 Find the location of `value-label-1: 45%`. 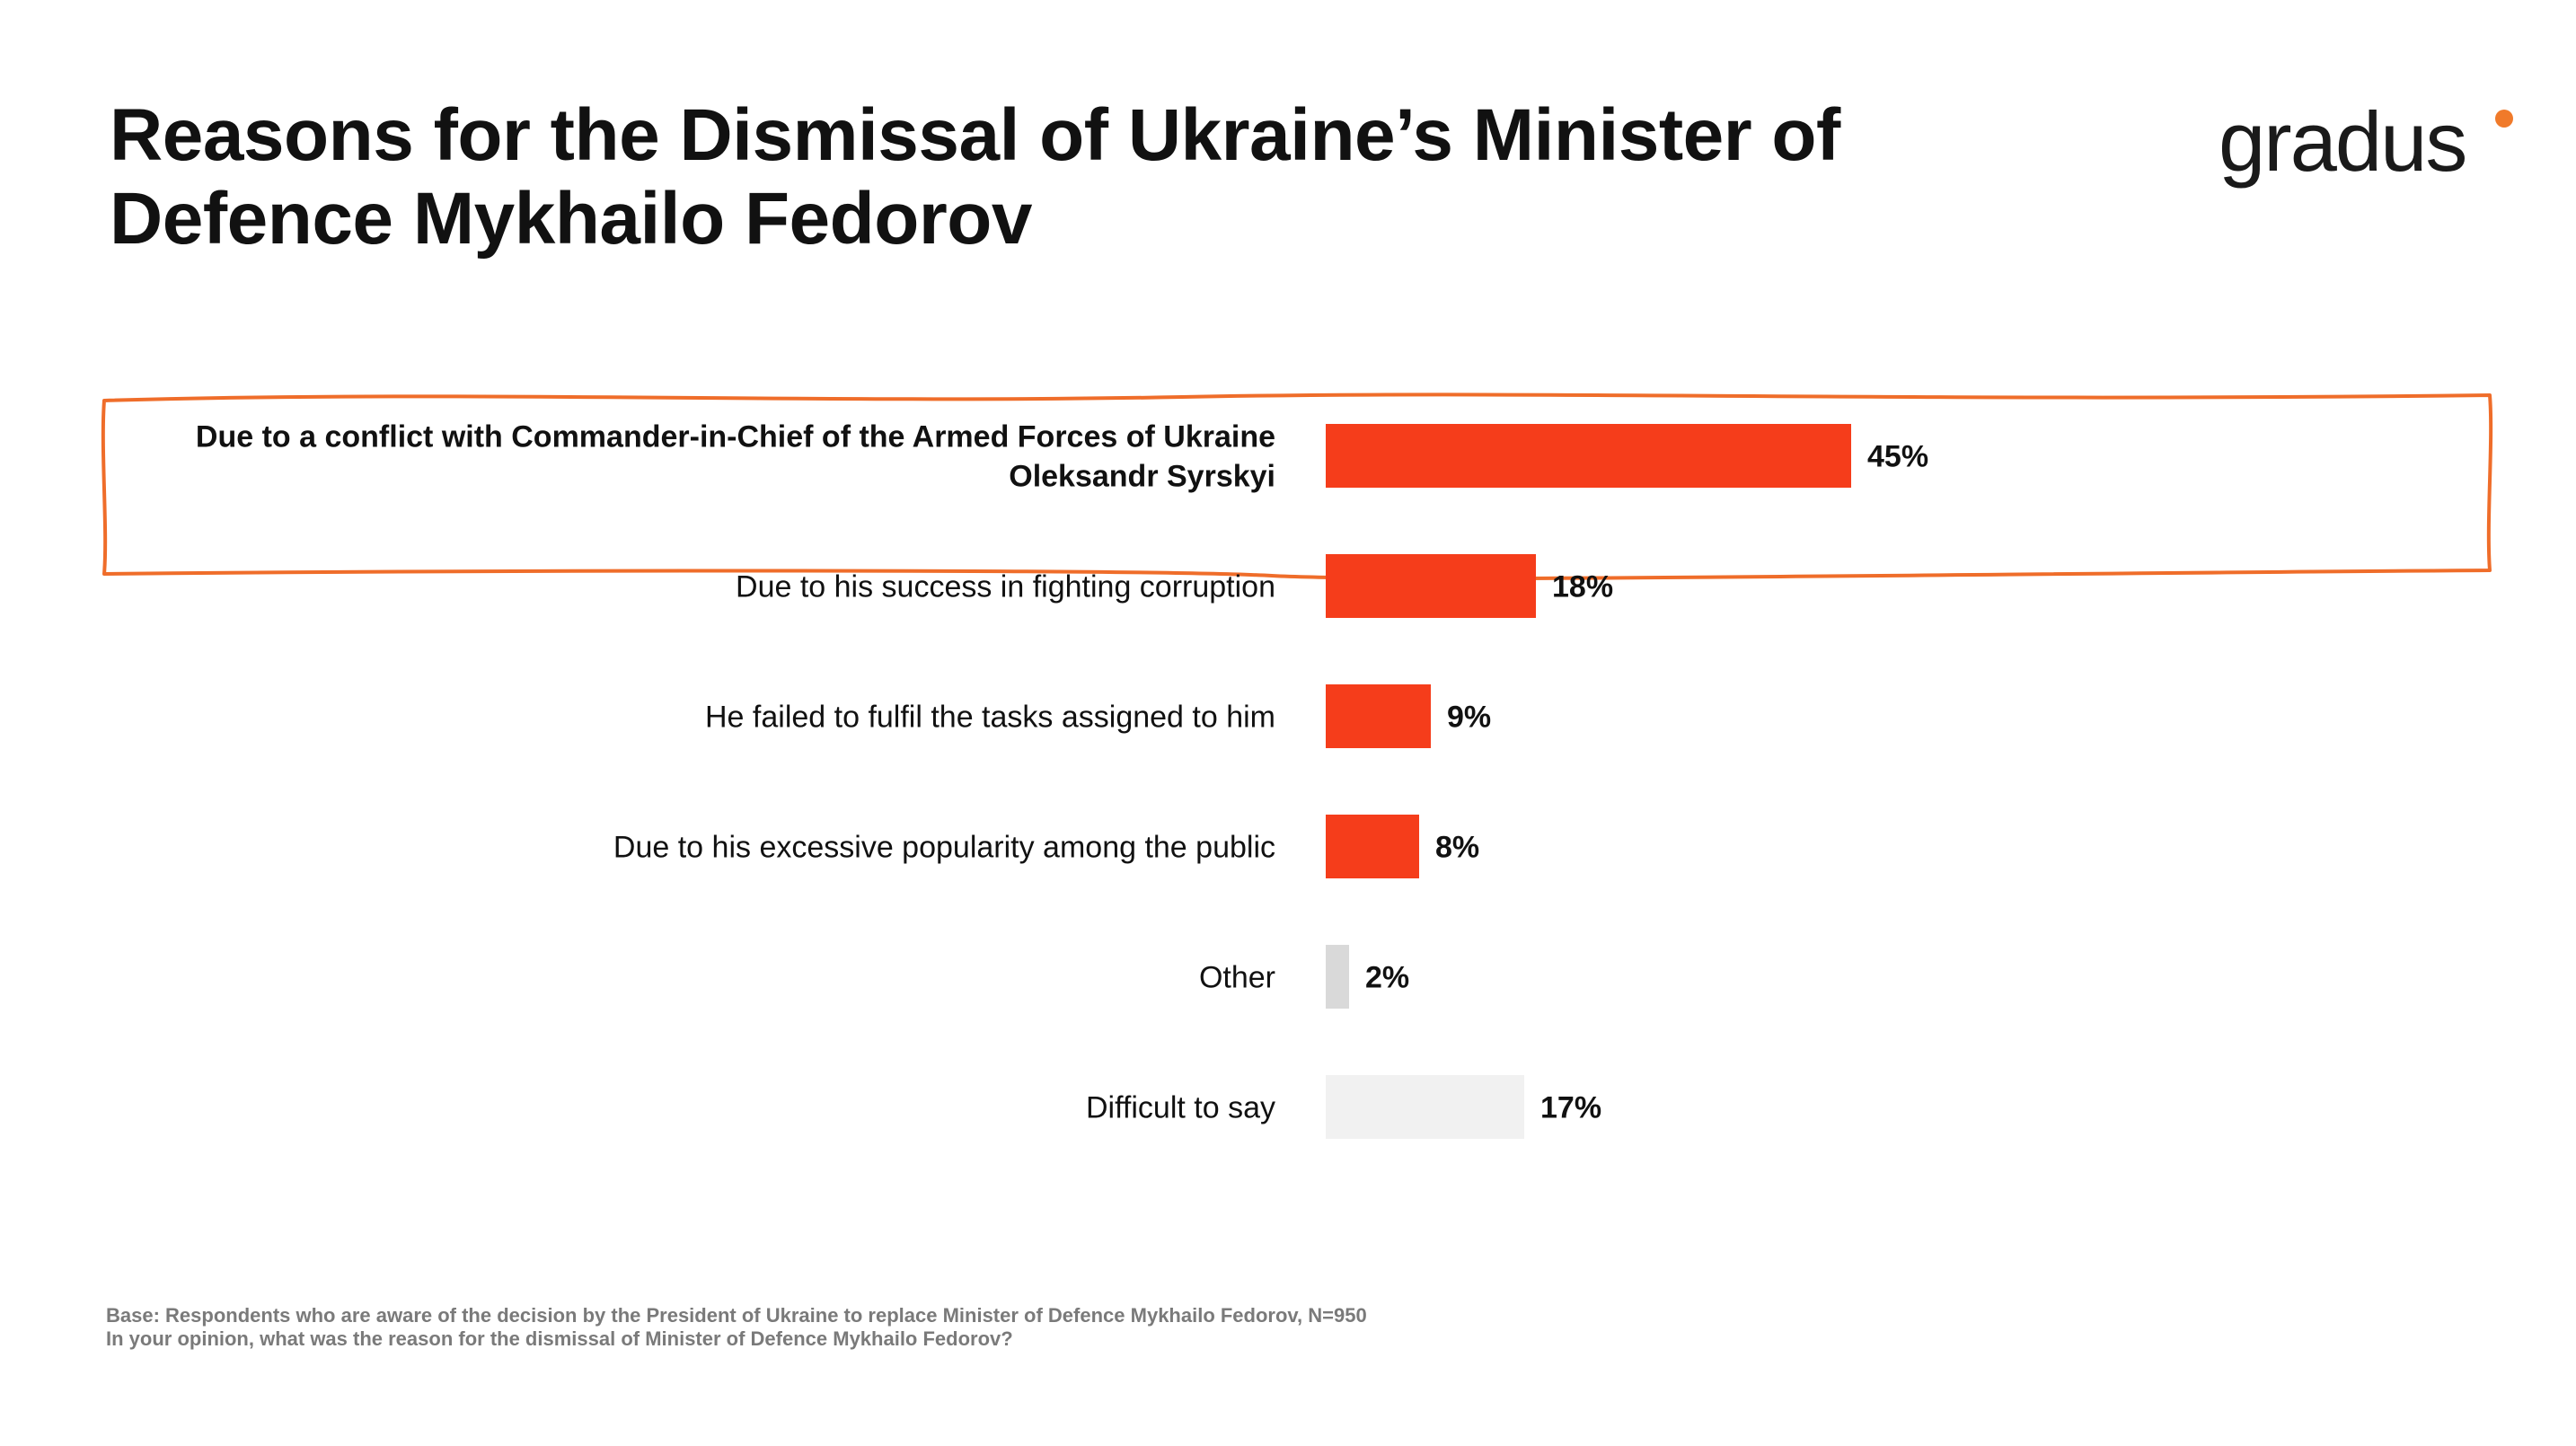

value-label-1: 45% is located at coordinates (1897, 457).